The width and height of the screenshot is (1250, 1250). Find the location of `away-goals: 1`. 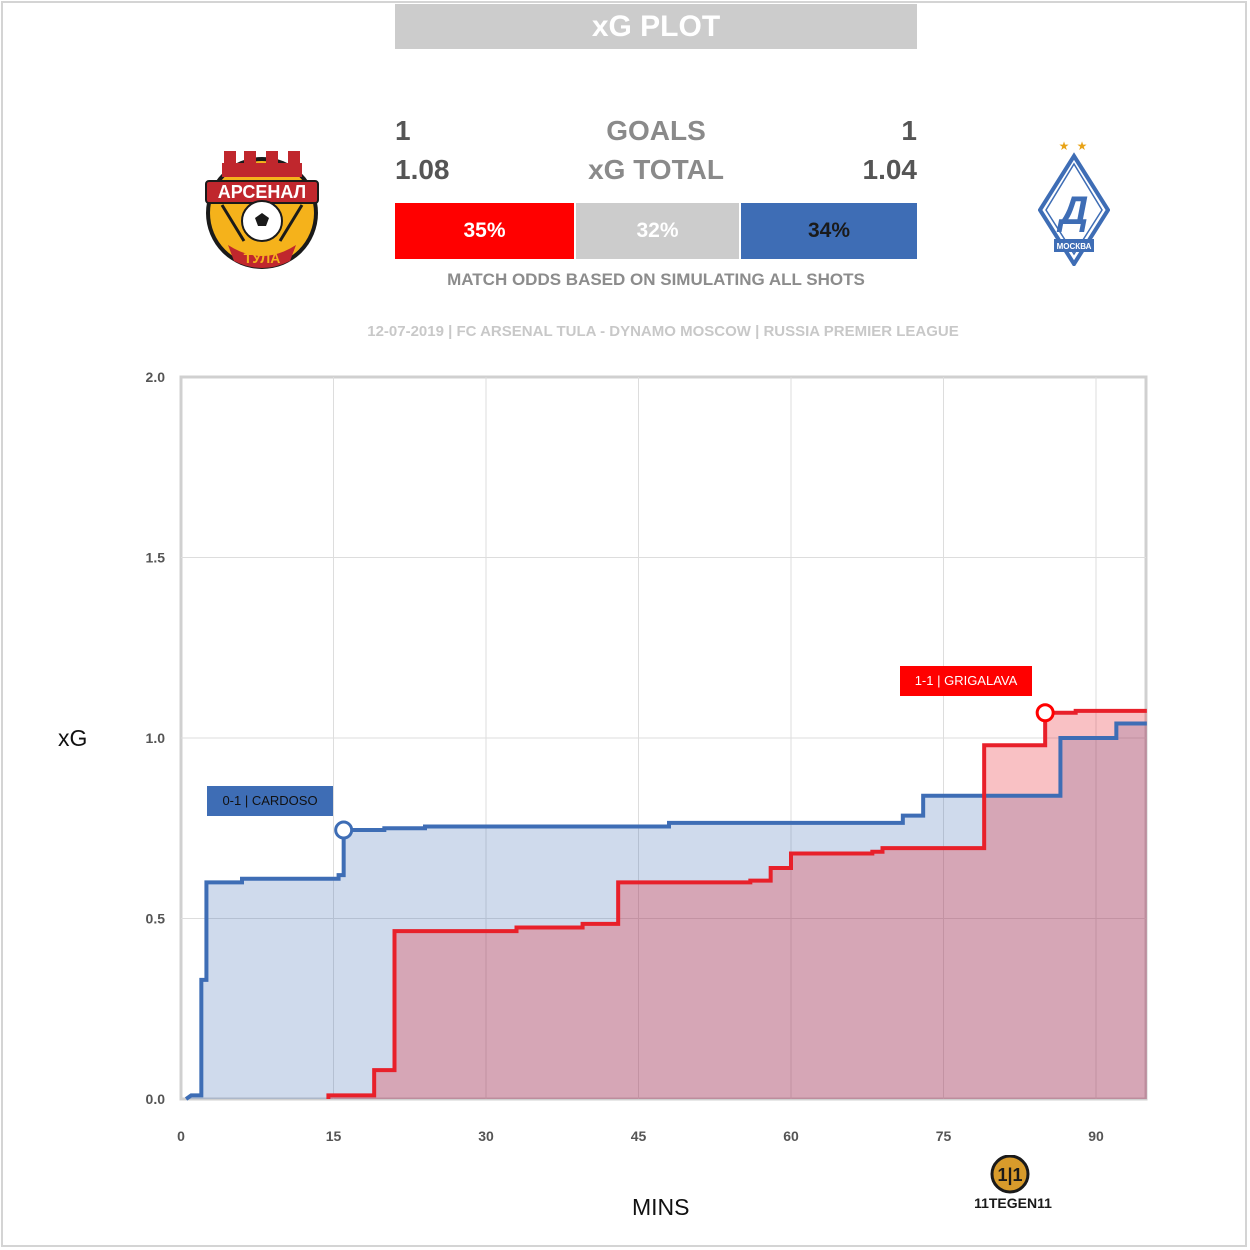

away-goals: 1 is located at coordinates (909, 130).